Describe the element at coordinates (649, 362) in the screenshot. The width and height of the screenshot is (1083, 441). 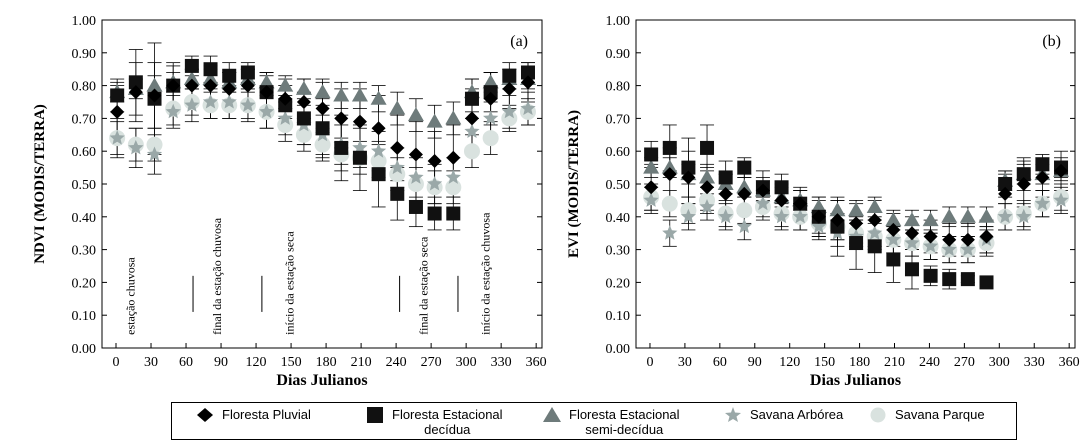
I see `x-tick-label: 0` at that location.